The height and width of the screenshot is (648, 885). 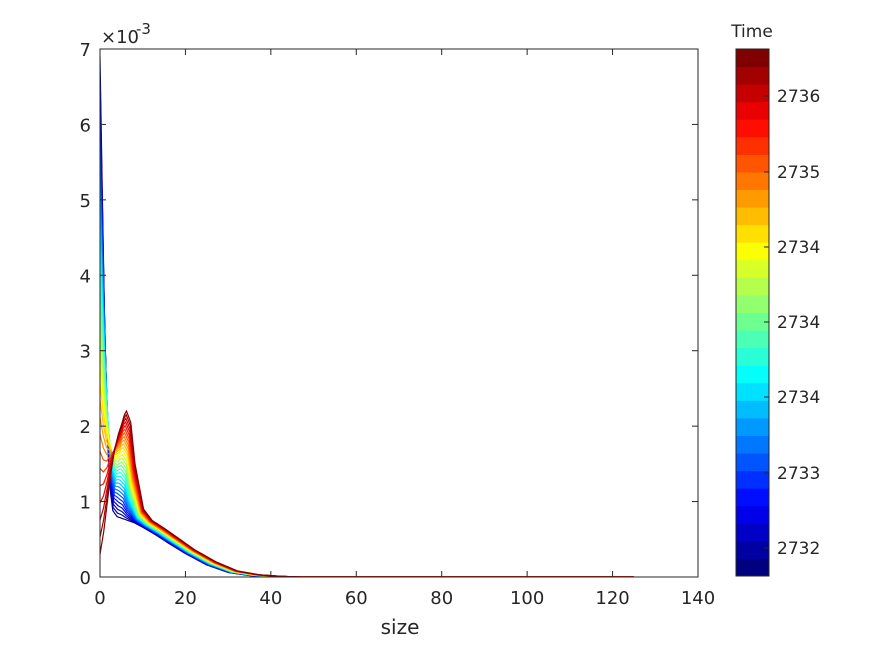 What do you see at coordinates (698, 598) in the screenshot?
I see `x-tick-label: 140` at bounding box center [698, 598].